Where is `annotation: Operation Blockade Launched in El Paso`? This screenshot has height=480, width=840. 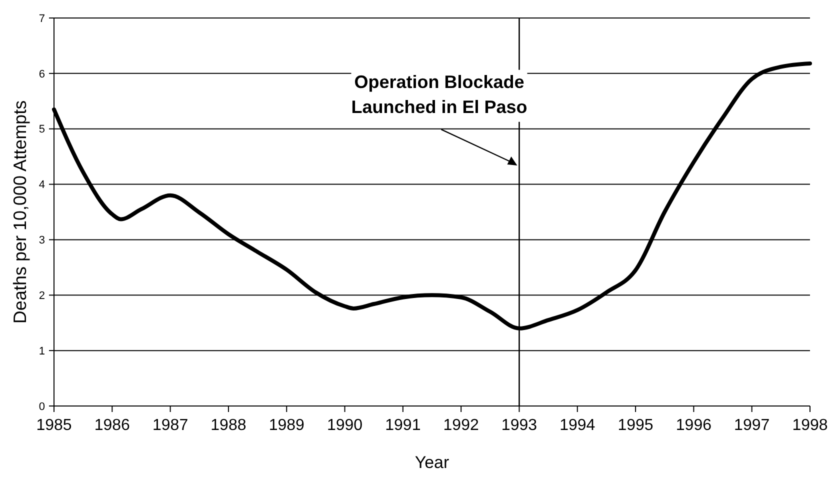 annotation: Operation Blockade Launched in El Paso is located at coordinates (439, 94).